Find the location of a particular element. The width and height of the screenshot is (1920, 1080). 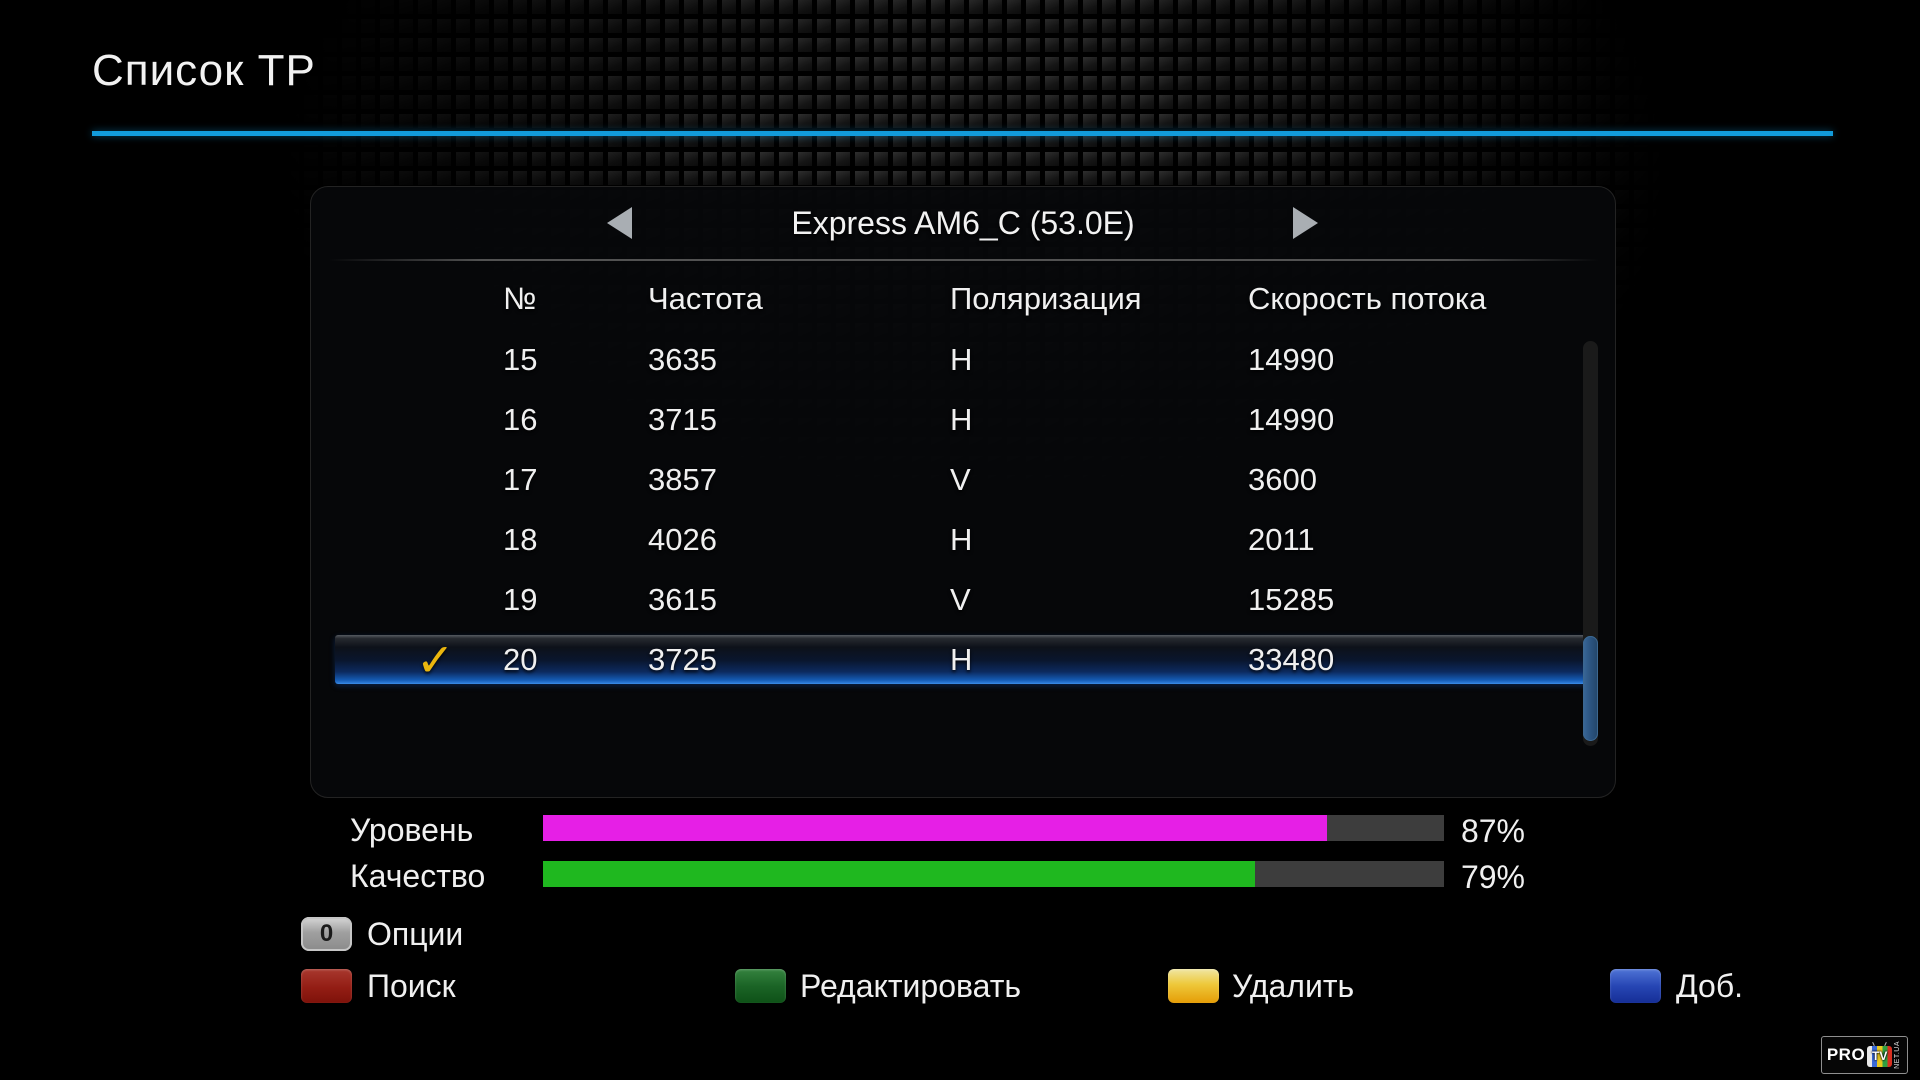

cell-number: 18 is located at coordinates (520, 539).